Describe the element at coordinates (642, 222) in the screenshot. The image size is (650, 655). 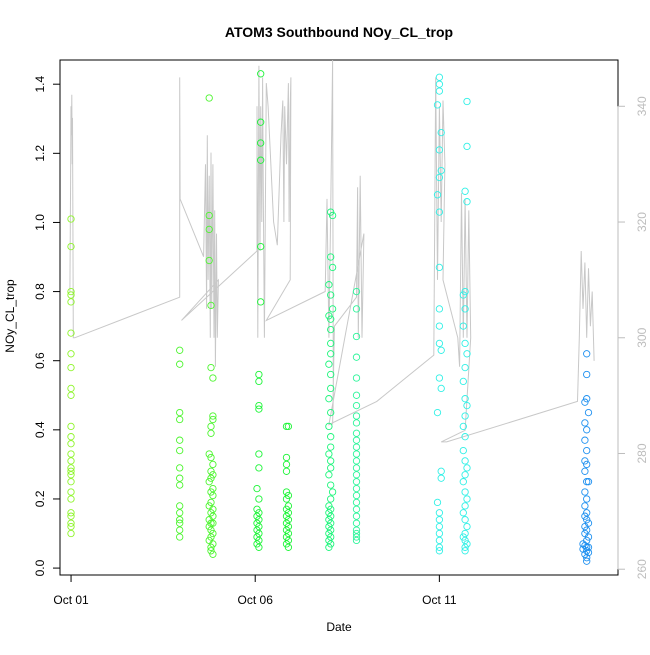
I see `right-tick-label: 320` at that location.